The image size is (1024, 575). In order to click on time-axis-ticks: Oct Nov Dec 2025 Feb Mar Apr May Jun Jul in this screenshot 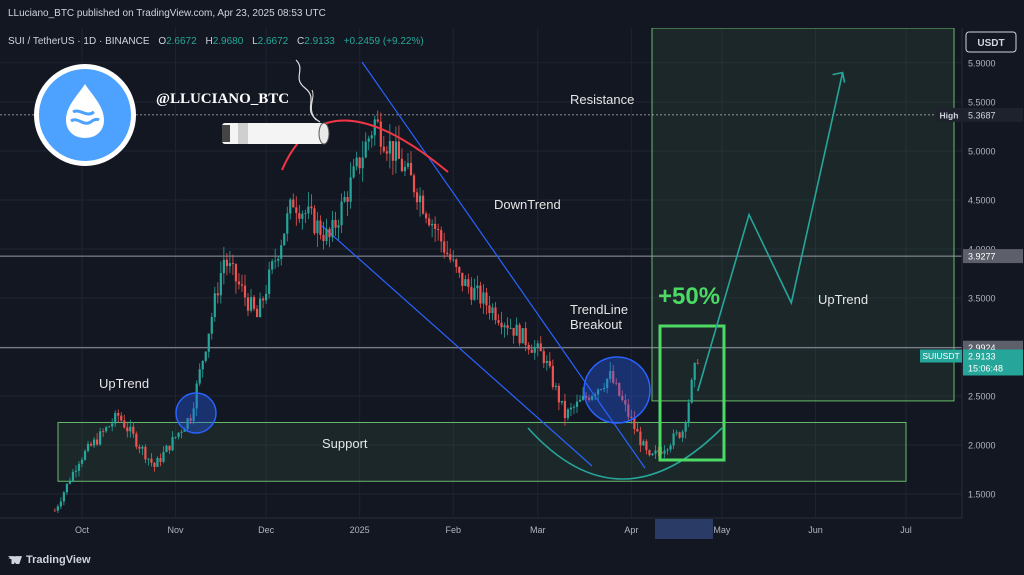, I will do `click(493, 530)`.